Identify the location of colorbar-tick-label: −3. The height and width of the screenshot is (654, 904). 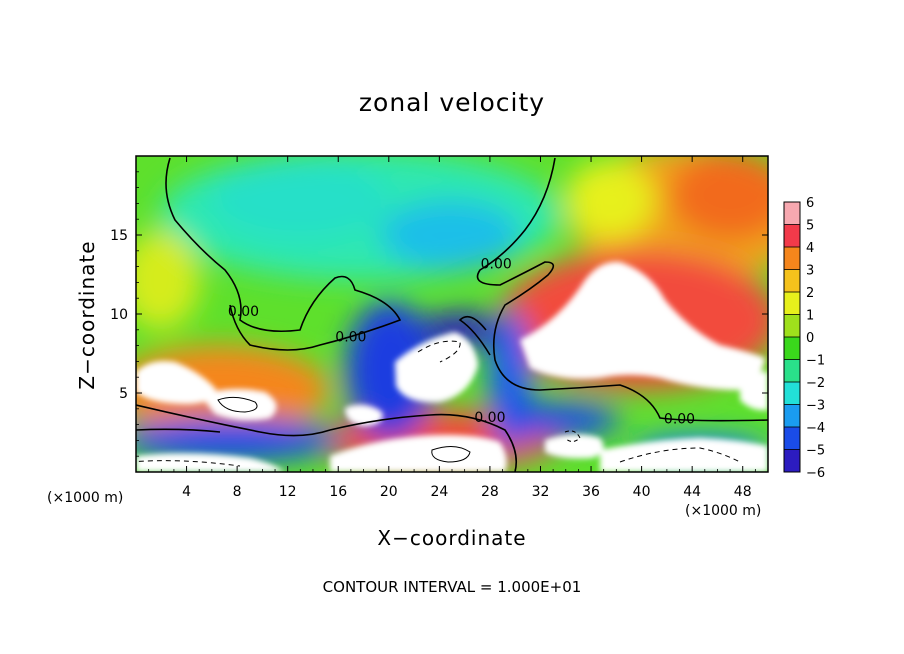
(815, 406).